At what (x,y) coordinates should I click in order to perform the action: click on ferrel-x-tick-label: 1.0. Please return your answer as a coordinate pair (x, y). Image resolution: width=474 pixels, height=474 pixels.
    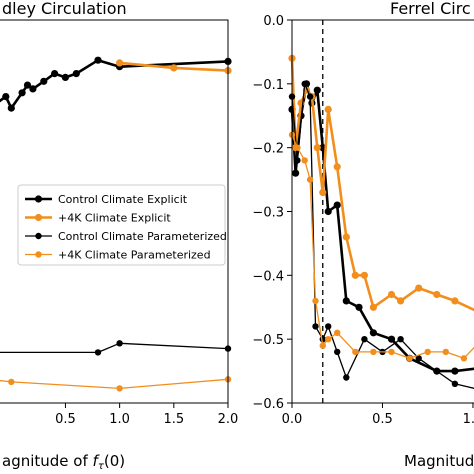
    Looking at the image, I should click on (468, 419).